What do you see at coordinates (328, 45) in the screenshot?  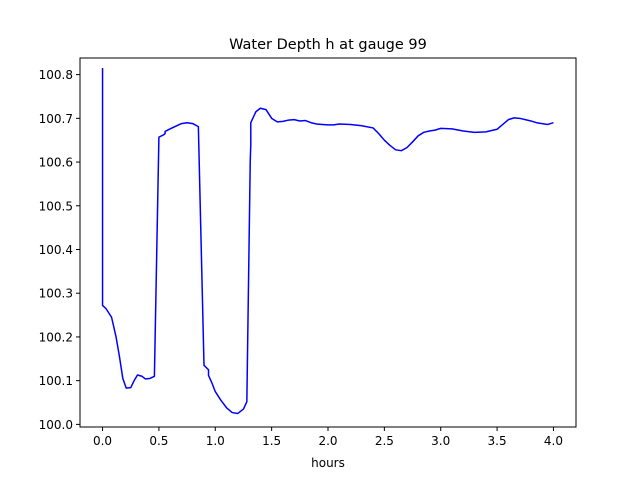 I see `chart-title: Water Depth h at gauge 99` at bounding box center [328, 45].